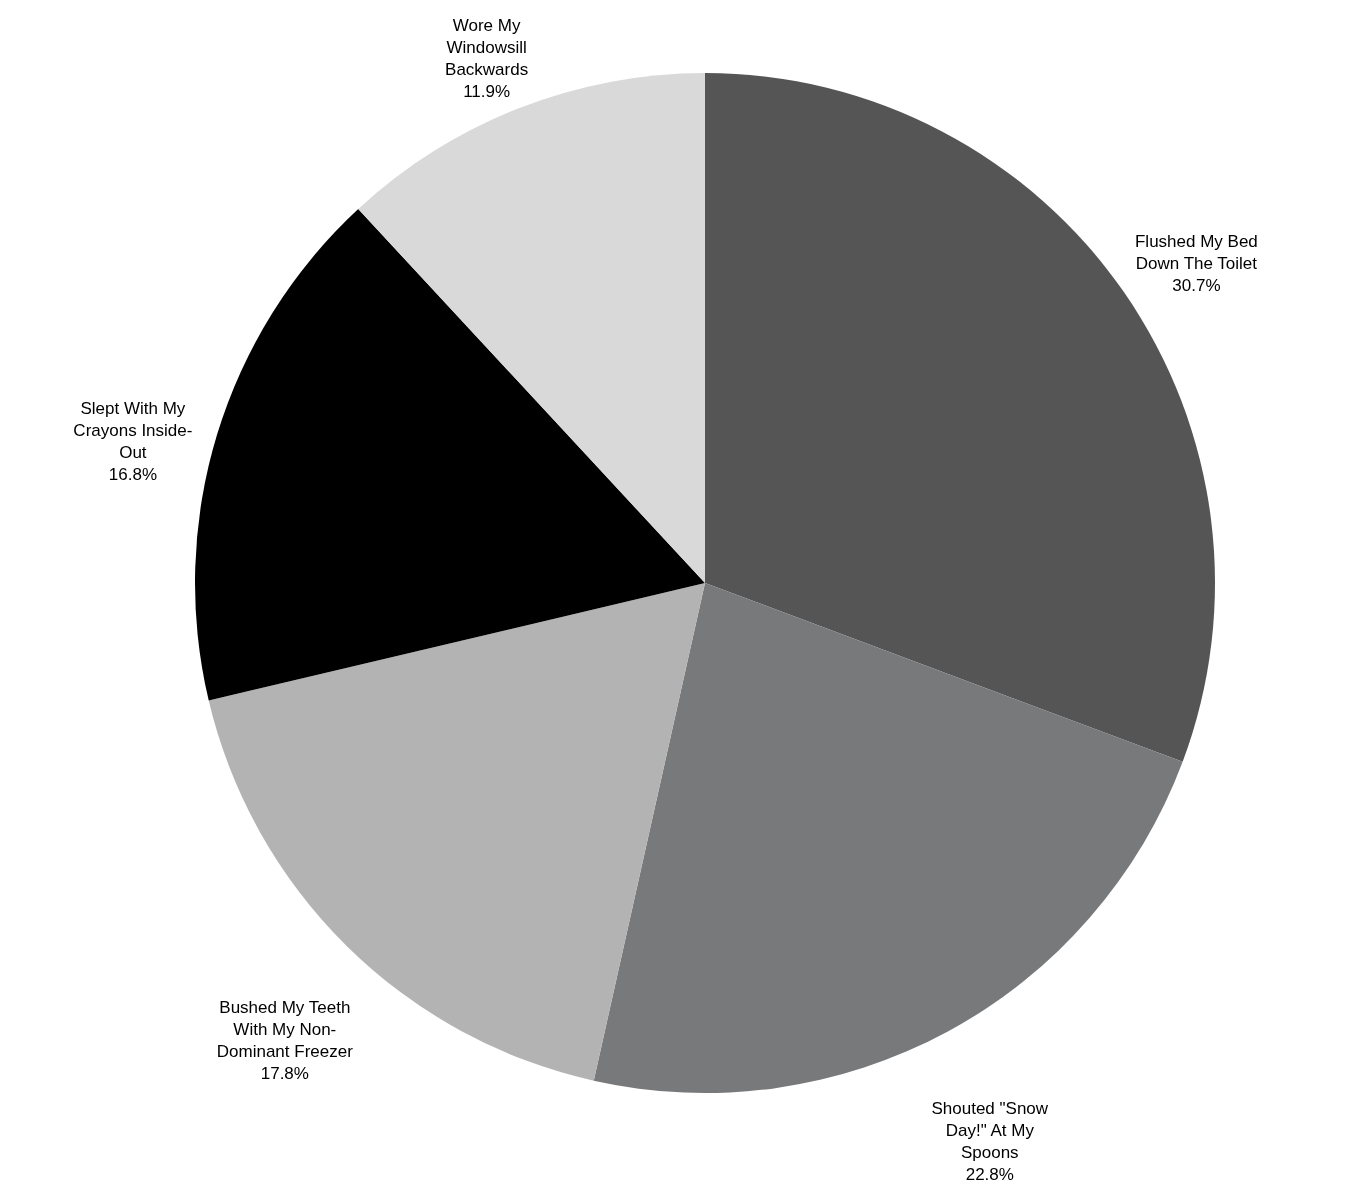 This screenshot has width=1358, height=1194. Describe the element at coordinates (531, 328) in the screenshot. I see `pie-slice` at that location.